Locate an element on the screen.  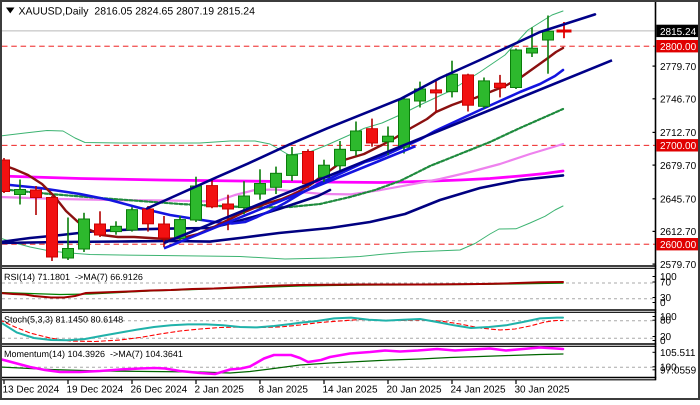
svg-text: 2800.00 is located at coordinates (678, 47).